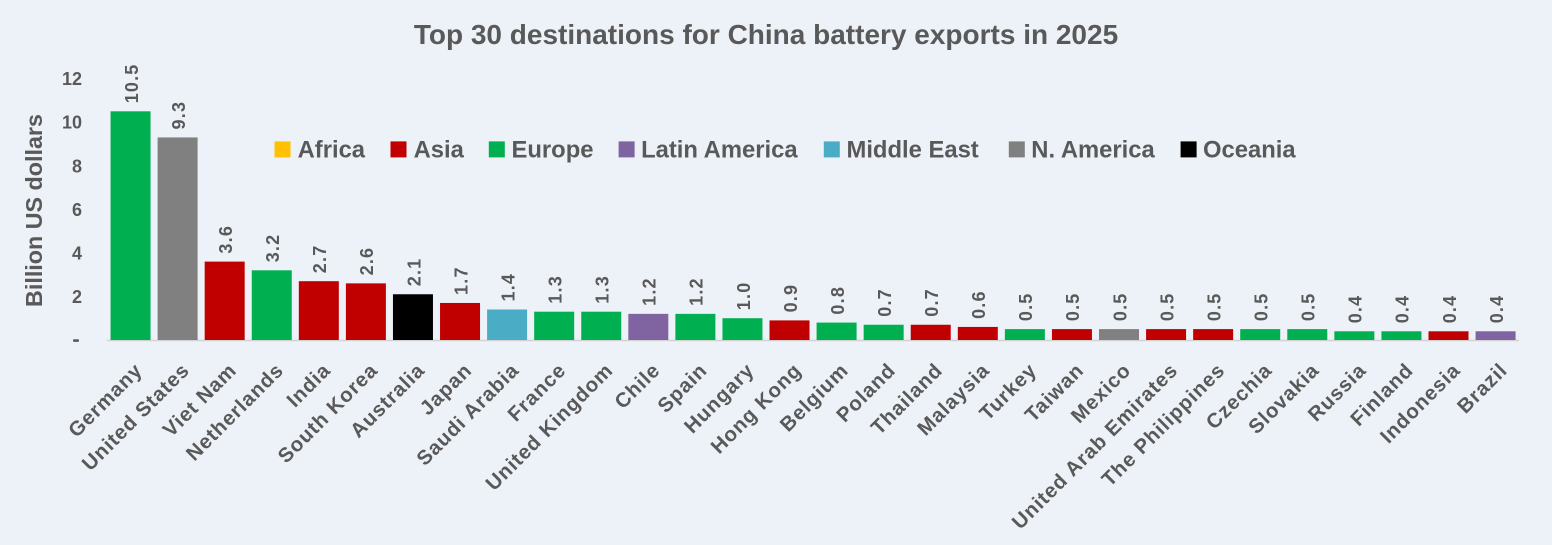 The image size is (1552, 545). Describe the element at coordinates (72, 123) in the screenshot. I see `svg-text: 10` at that location.